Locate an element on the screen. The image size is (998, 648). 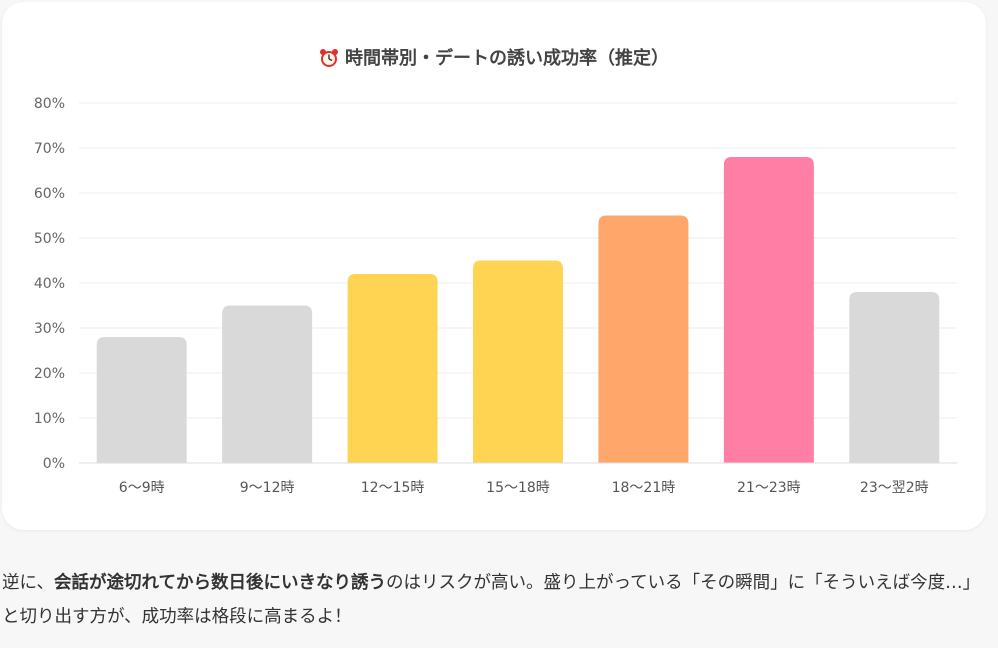
x-tick-label: 6〜9時 is located at coordinates (142, 488).